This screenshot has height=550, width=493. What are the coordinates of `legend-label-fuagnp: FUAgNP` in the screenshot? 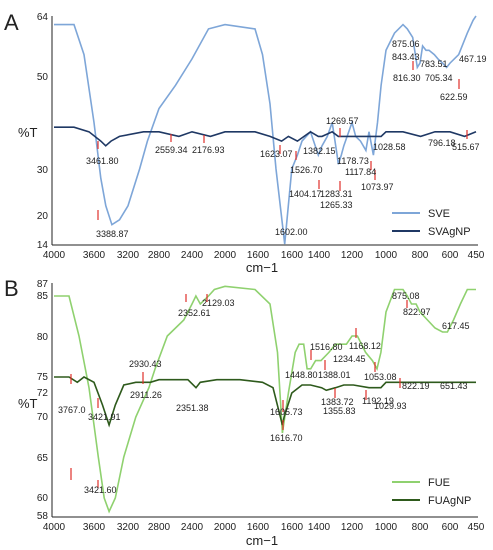 It's located at (449, 501).